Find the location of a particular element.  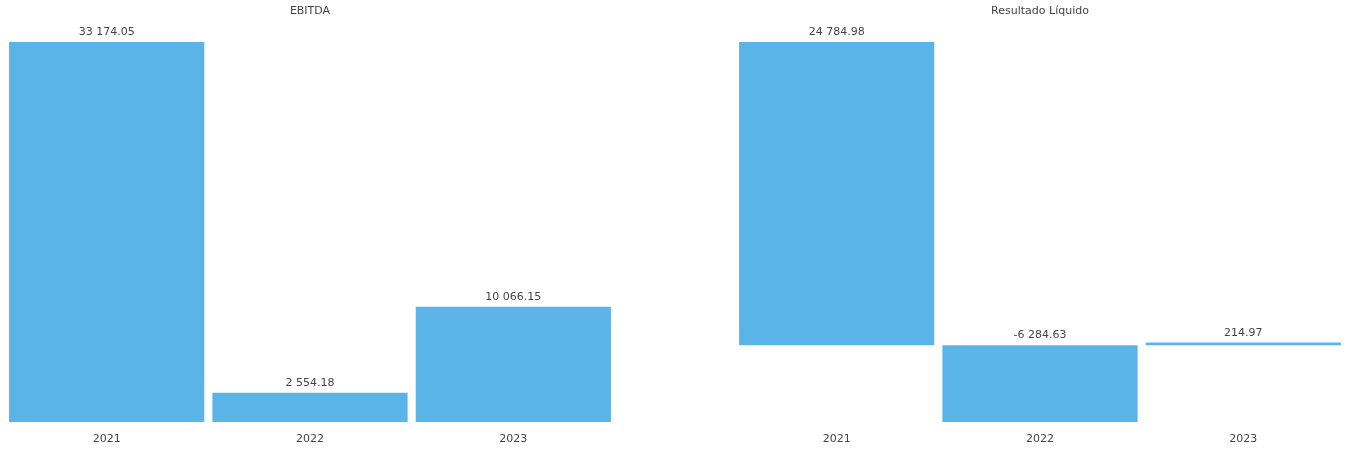

data-label: 24 784.98 is located at coordinates (836, 31).